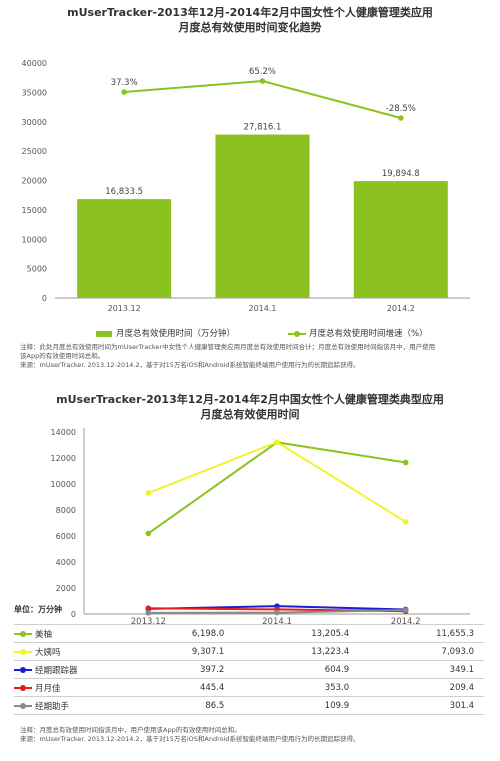 Image resolution: width=500 pixels, height=761 pixels. I want to click on y-tick-label: 40000, so click(34, 63).